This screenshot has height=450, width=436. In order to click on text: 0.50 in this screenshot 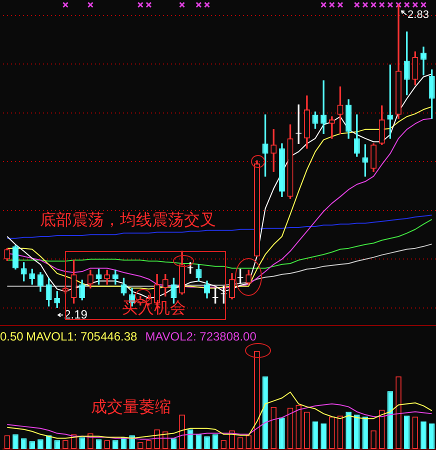, I will do `click(12, 336)`.